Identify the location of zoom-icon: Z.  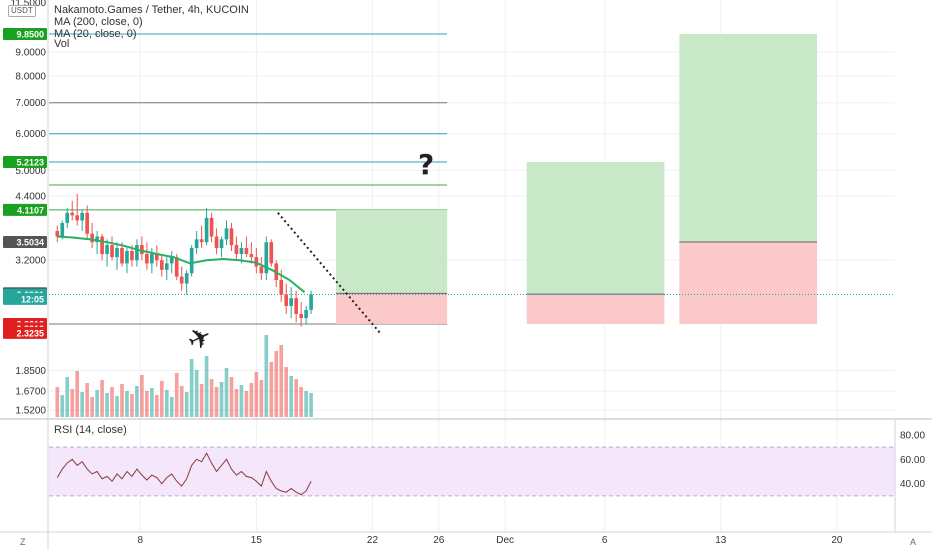
(23, 542).